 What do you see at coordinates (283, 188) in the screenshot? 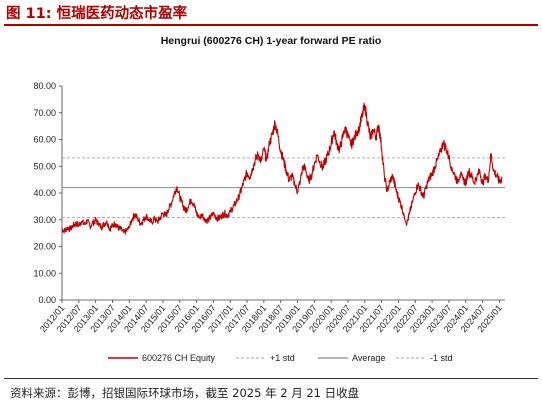
I see `std-bands` at bounding box center [283, 188].